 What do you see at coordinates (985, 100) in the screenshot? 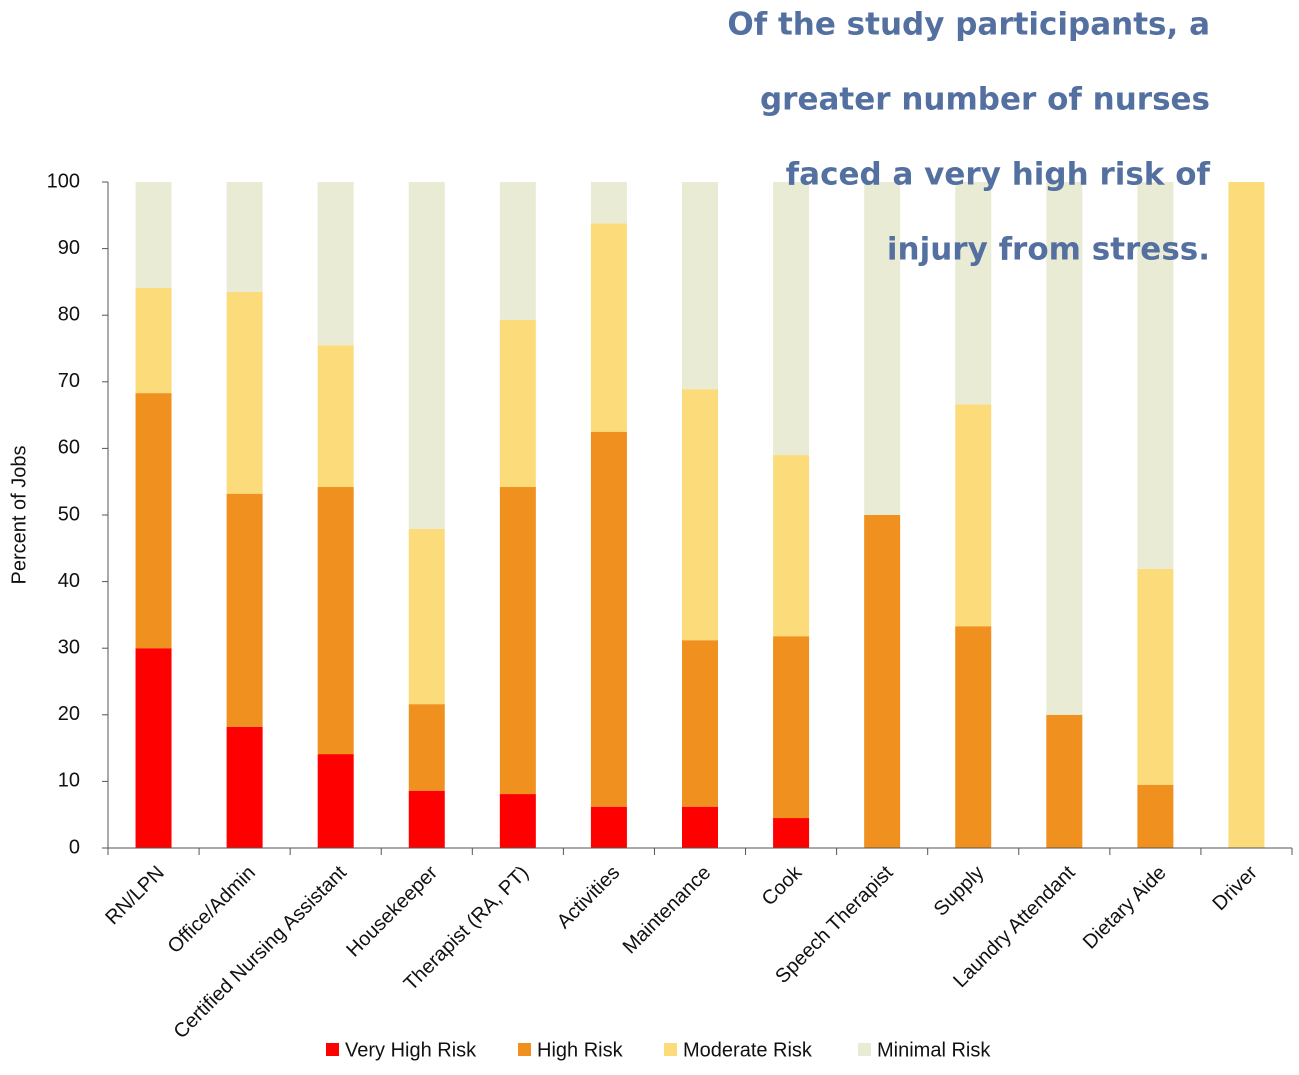
I see `annotation: greater number of nurses` at bounding box center [985, 100].